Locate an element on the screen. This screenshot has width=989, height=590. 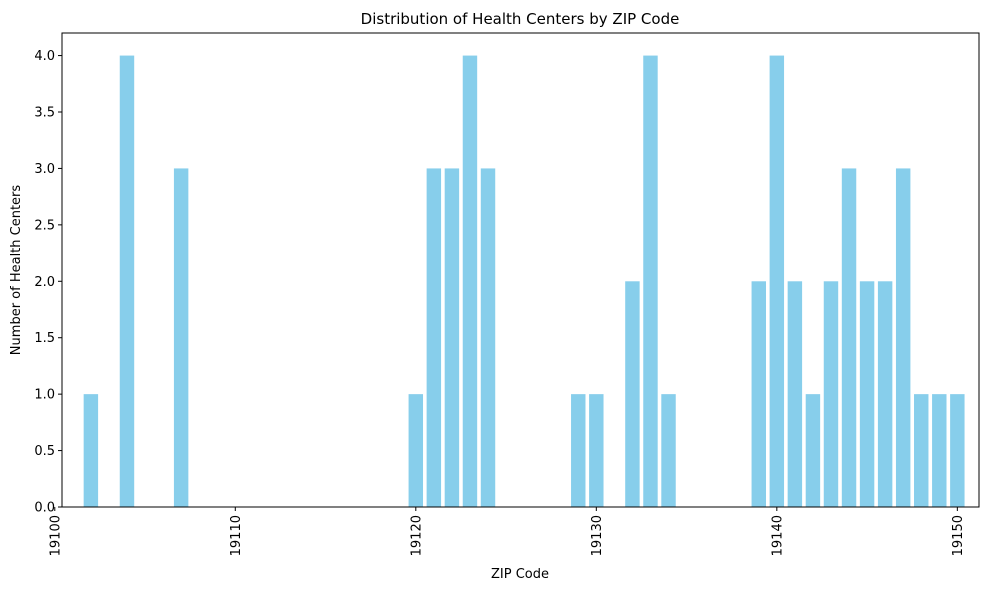
y-axis: 0.0 0.5 1.0 1.5 2.0 2.5 3.0 3.5 4.0 is located at coordinates (48, 282).